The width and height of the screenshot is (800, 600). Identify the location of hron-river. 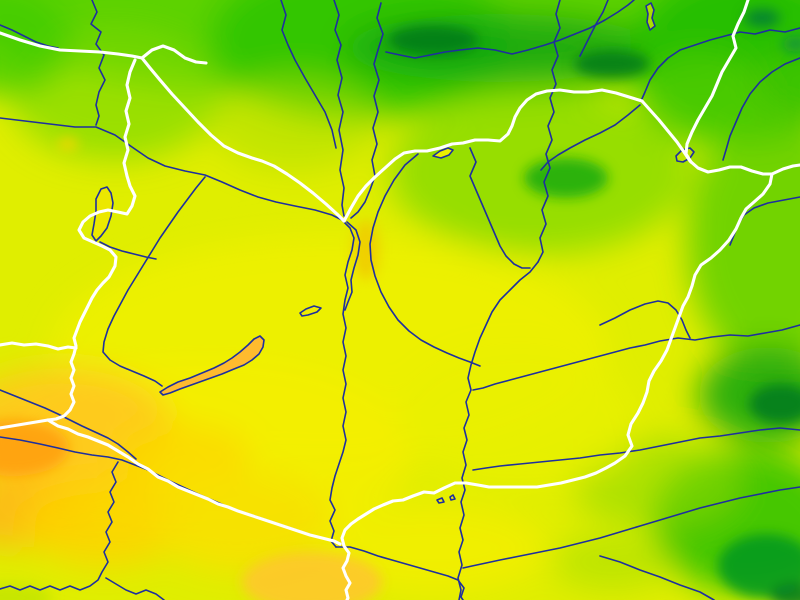
(510, 29).